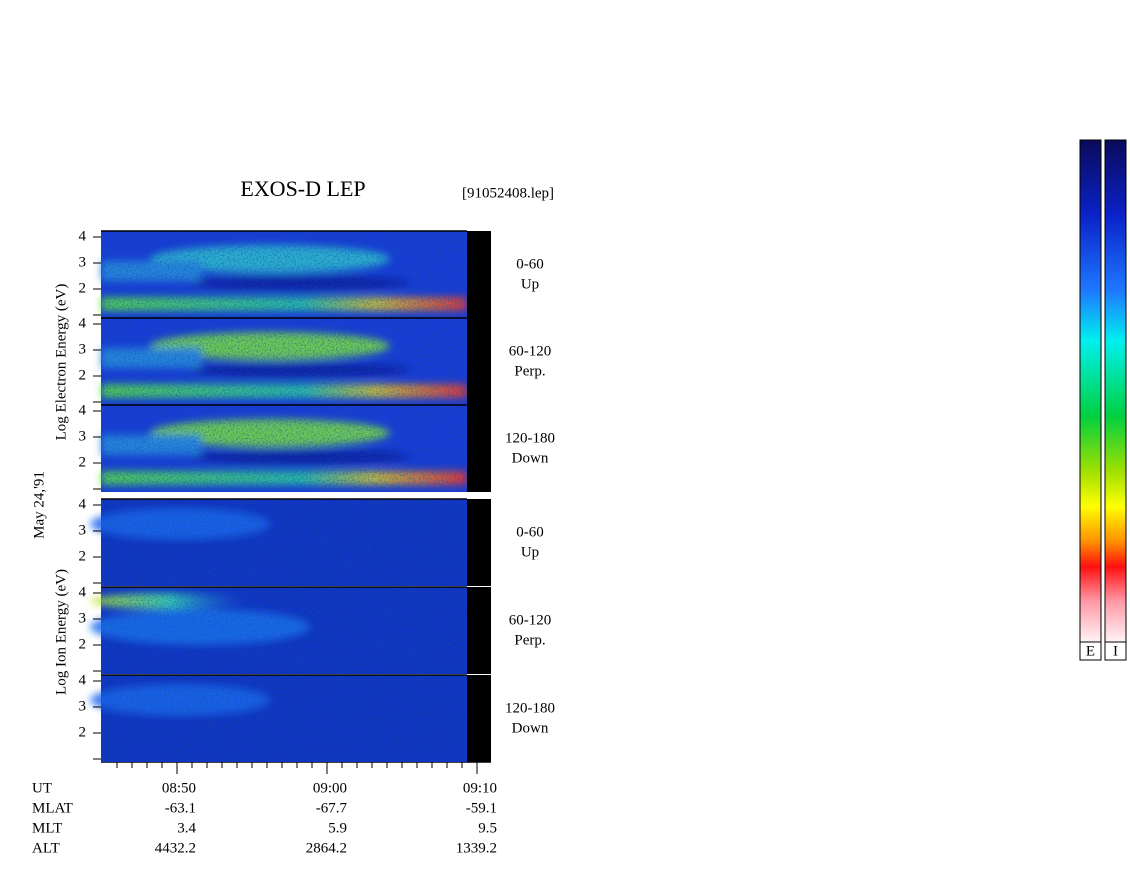 This screenshot has width=1130, height=880. I want to click on footer-label: MLT, so click(47, 828).